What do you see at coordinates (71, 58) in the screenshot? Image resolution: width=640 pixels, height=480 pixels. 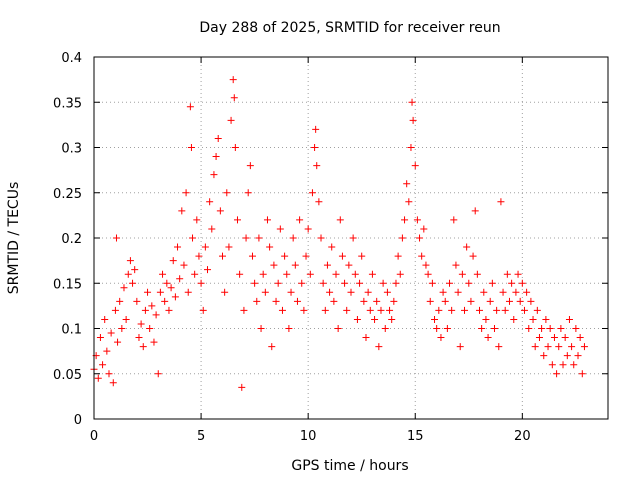 I see `y-tick-label: 0.4` at bounding box center [71, 58].